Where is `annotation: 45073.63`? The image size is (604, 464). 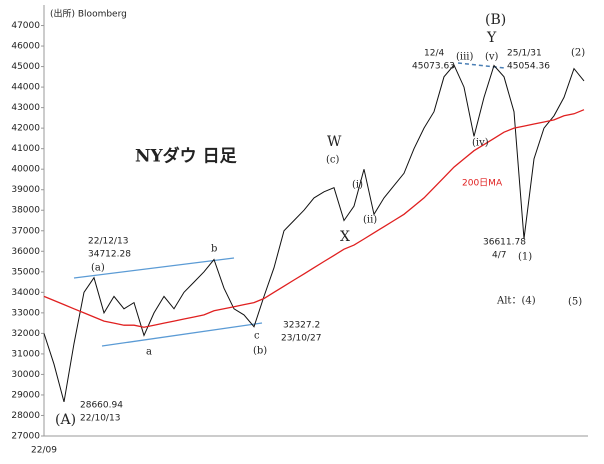 annotation: 45073.63 is located at coordinates (433, 67).